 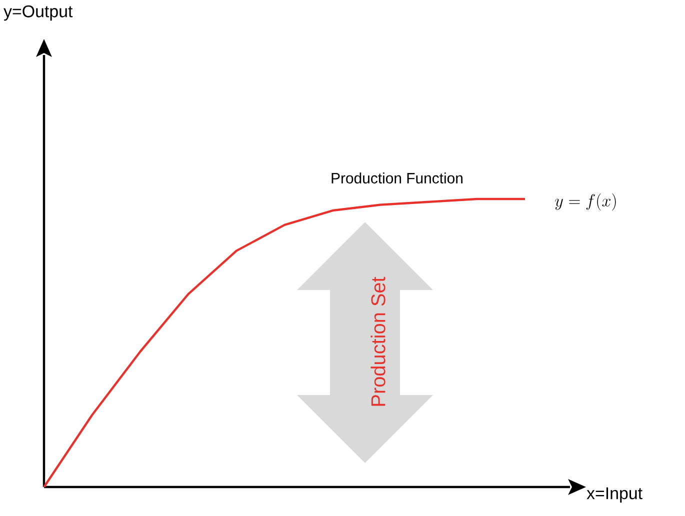 I want to click on annotation: $y = f(x)$, so click(x=585, y=202).